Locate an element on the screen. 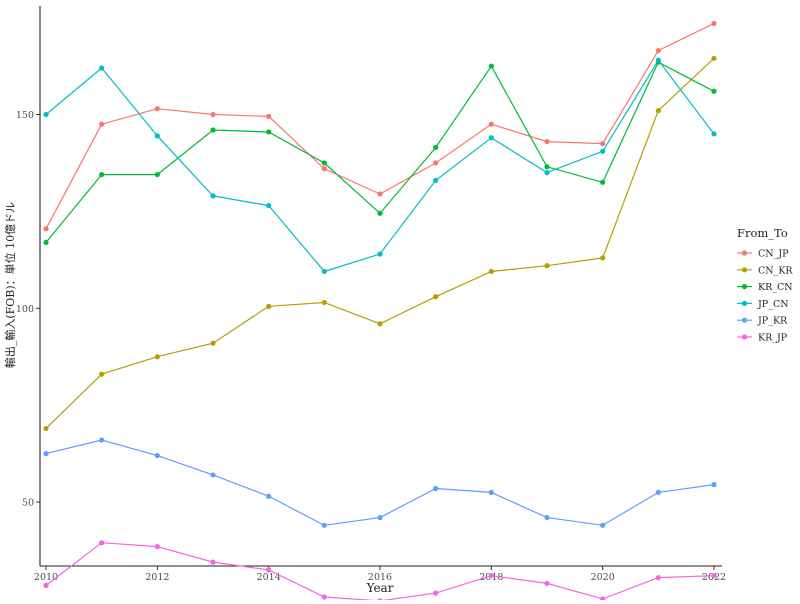 This screenshot has width=800, height=604. legend-label-kr-cn: KR_CN is located at coordinates (775, 287).